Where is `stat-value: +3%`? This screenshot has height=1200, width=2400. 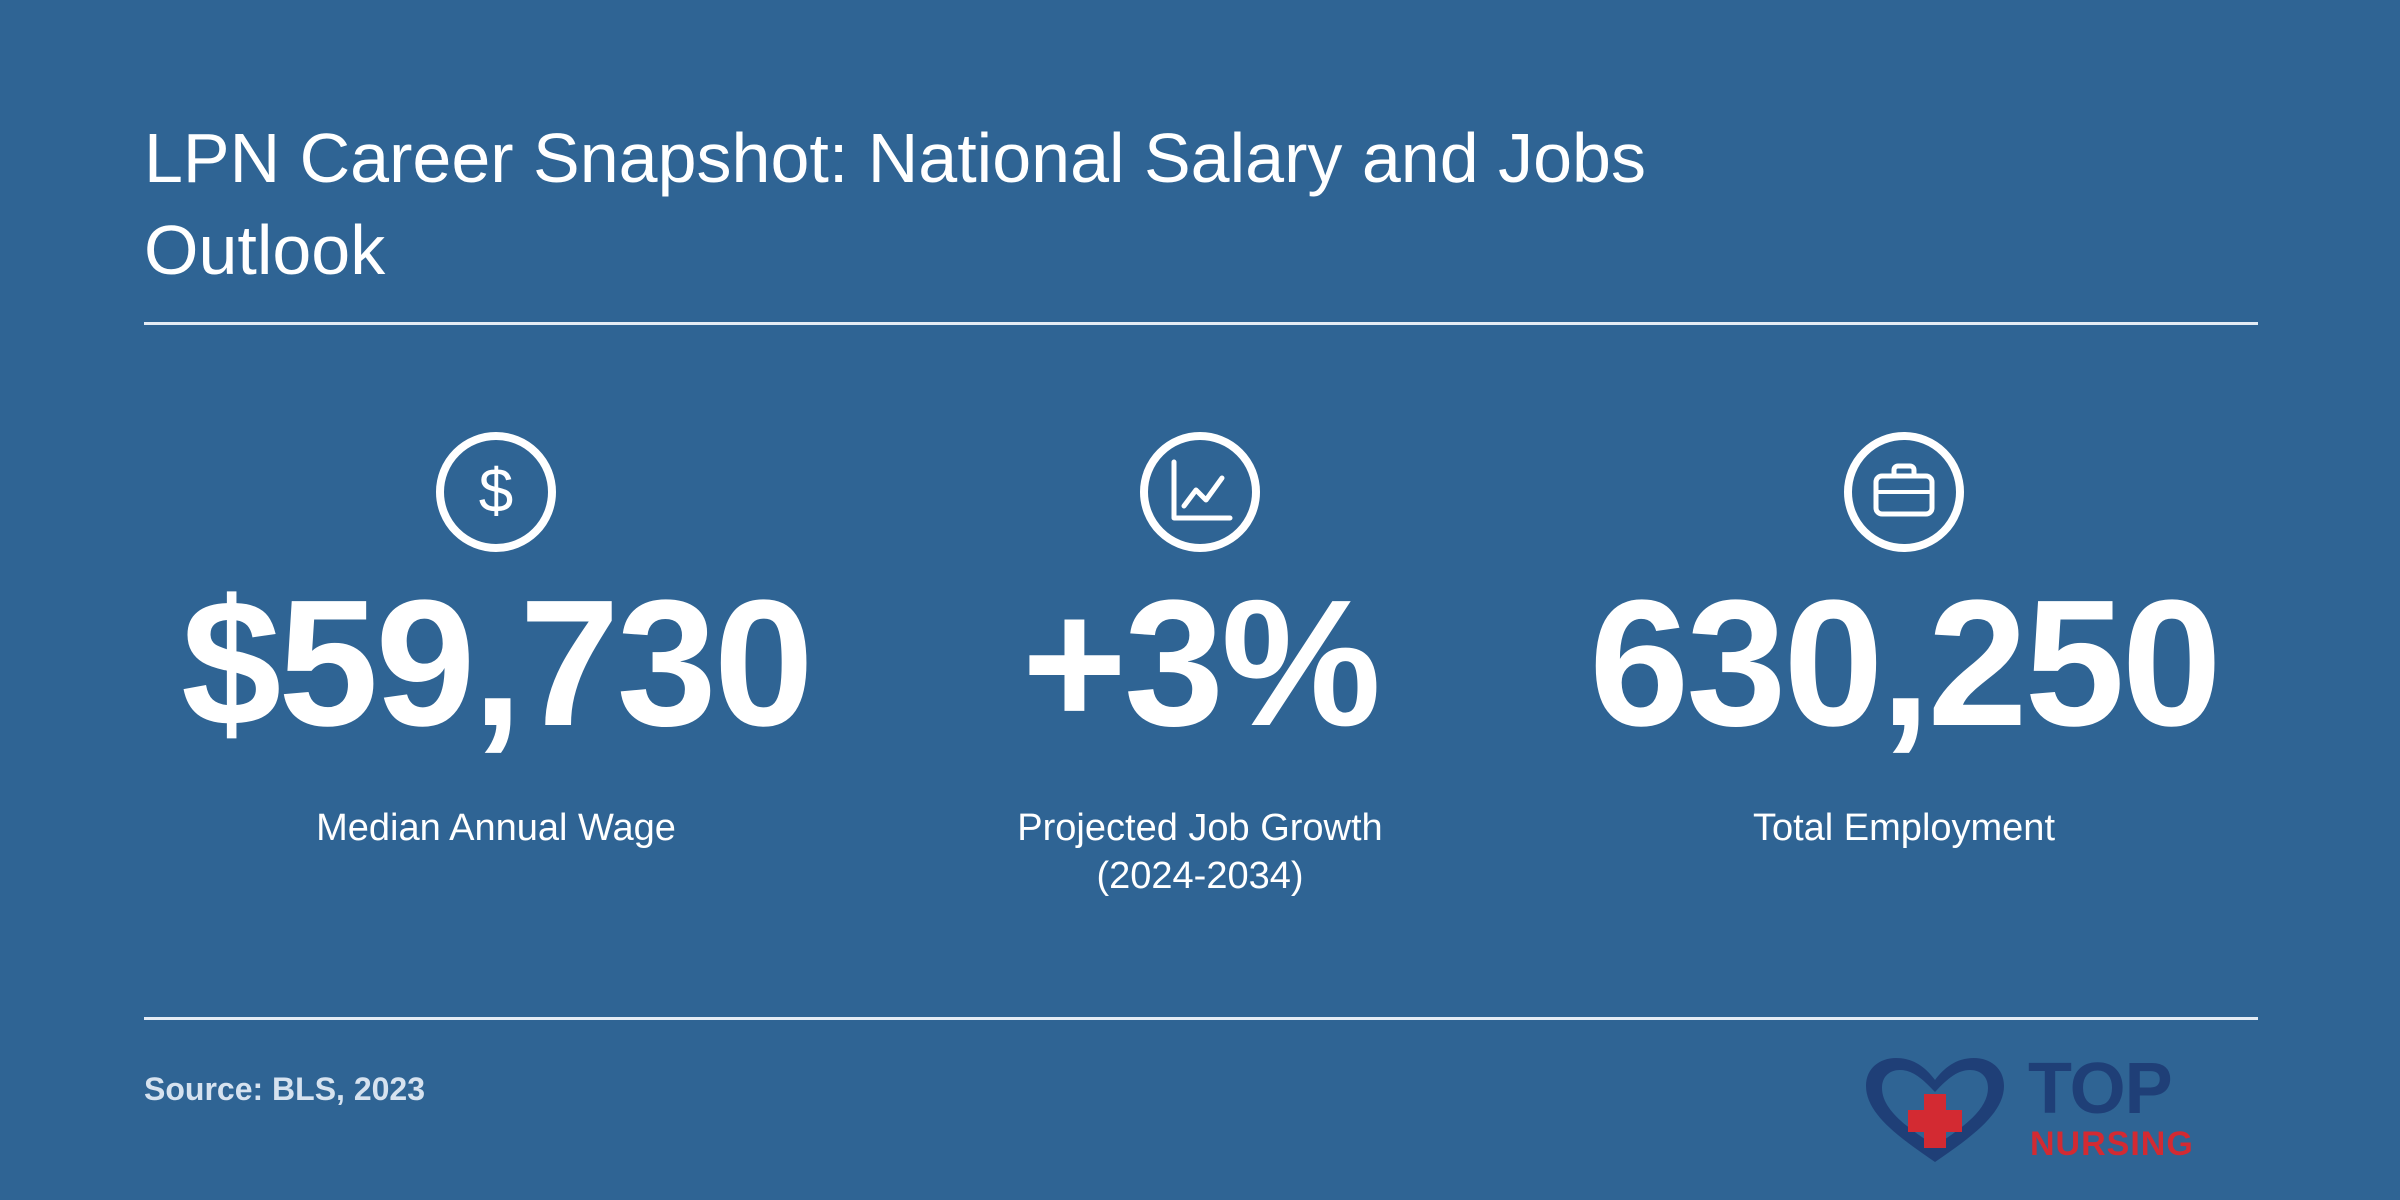 stat-value: +3% is located at coordinates (1201, 663).